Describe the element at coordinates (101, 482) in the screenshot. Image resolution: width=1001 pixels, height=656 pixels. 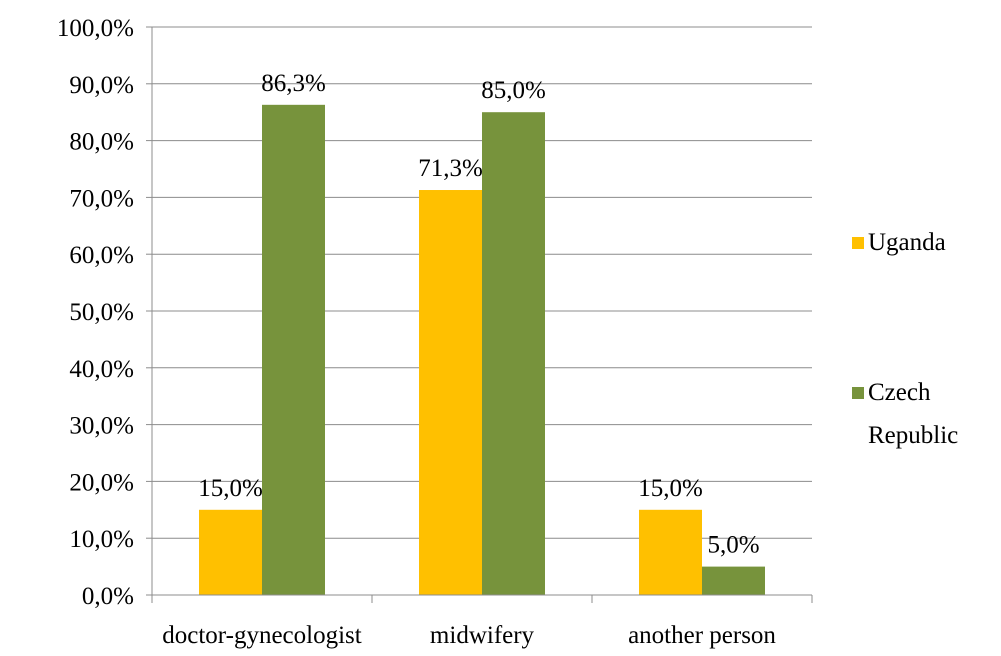
I see `y-tick-label: 20,0%` at that location.